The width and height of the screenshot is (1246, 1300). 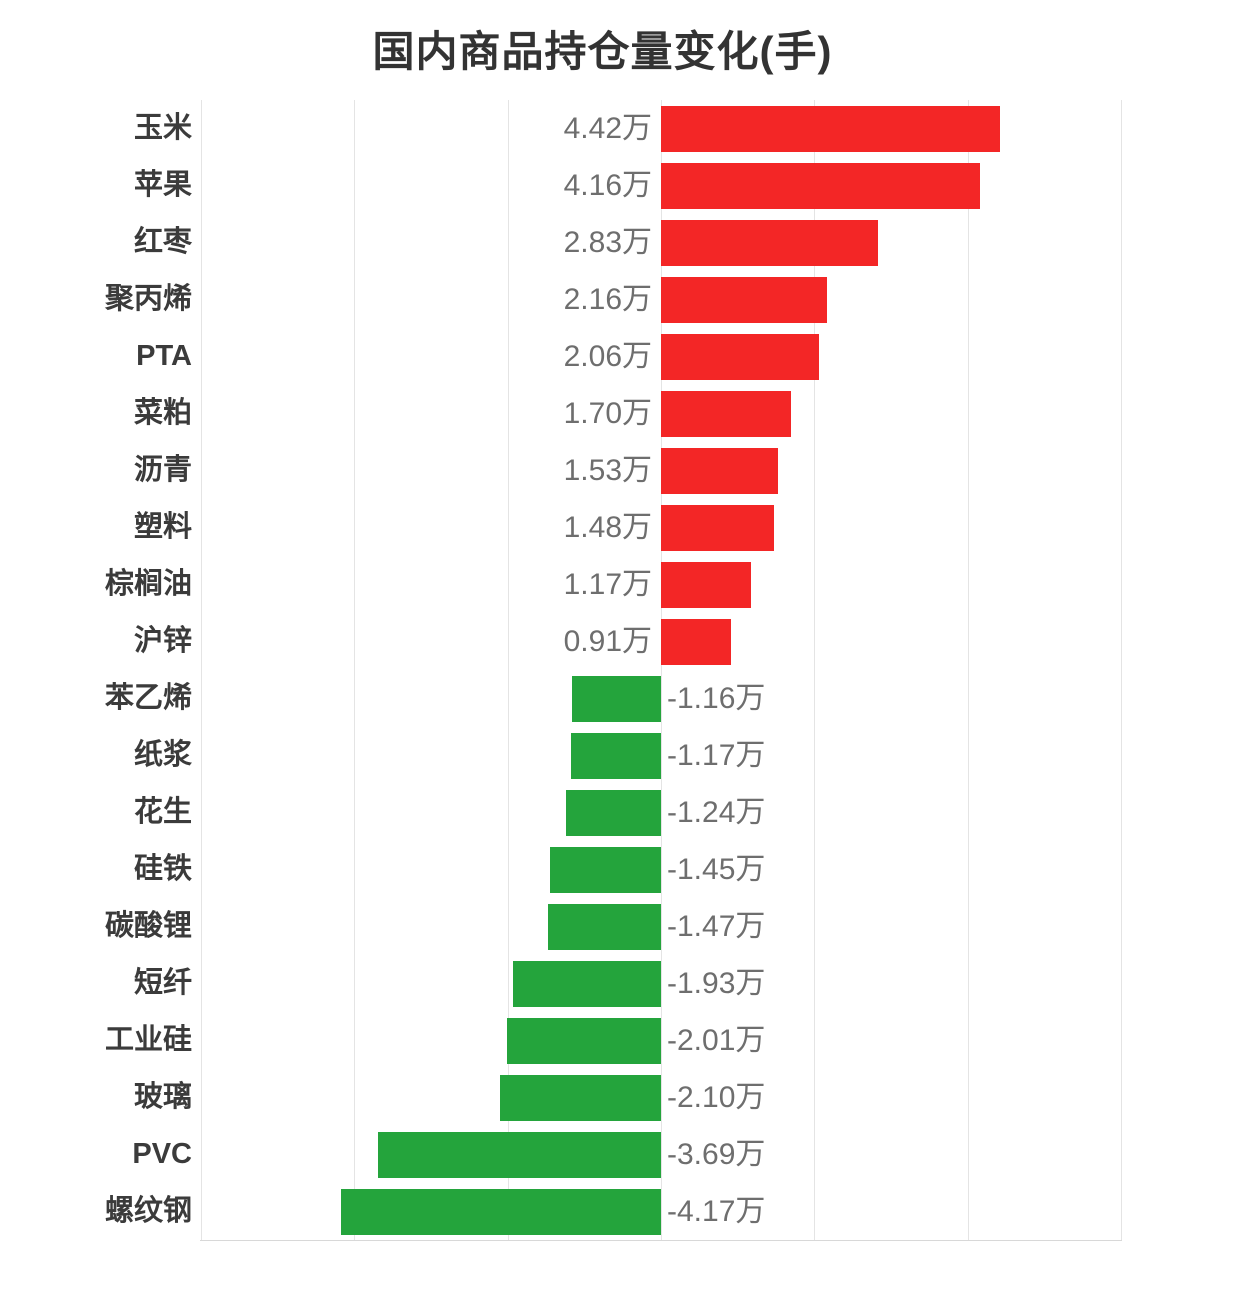 What do you see at coordinates (162, 641) in the screenshot?
I see `category-label: 沪锌` at bounding box center [162, 641].